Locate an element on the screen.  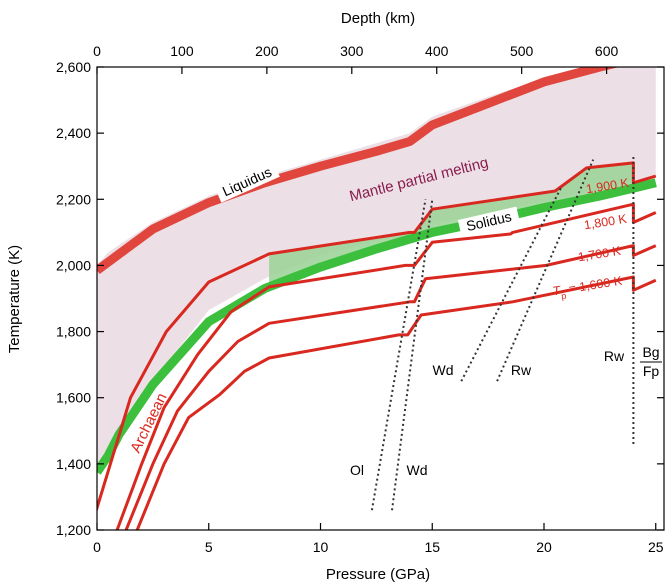
x2-tick-label: 100 is located at coordinates (182, 51).